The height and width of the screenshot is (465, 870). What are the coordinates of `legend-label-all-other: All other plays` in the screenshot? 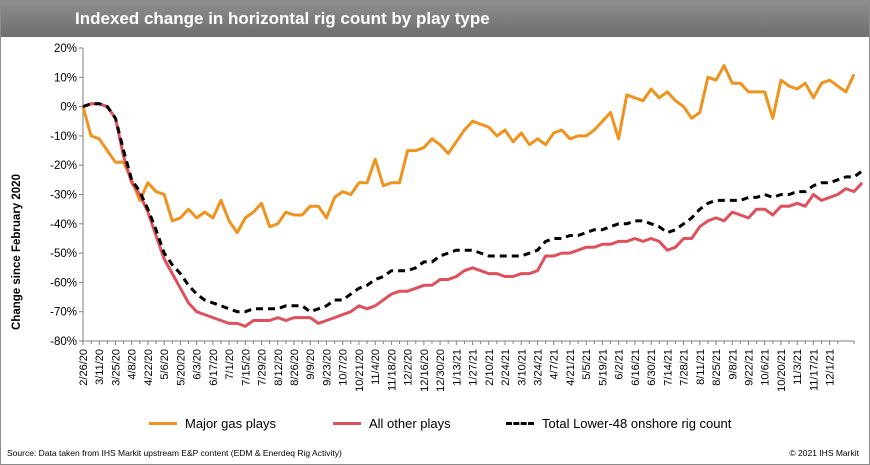 It's located at (410, 423).